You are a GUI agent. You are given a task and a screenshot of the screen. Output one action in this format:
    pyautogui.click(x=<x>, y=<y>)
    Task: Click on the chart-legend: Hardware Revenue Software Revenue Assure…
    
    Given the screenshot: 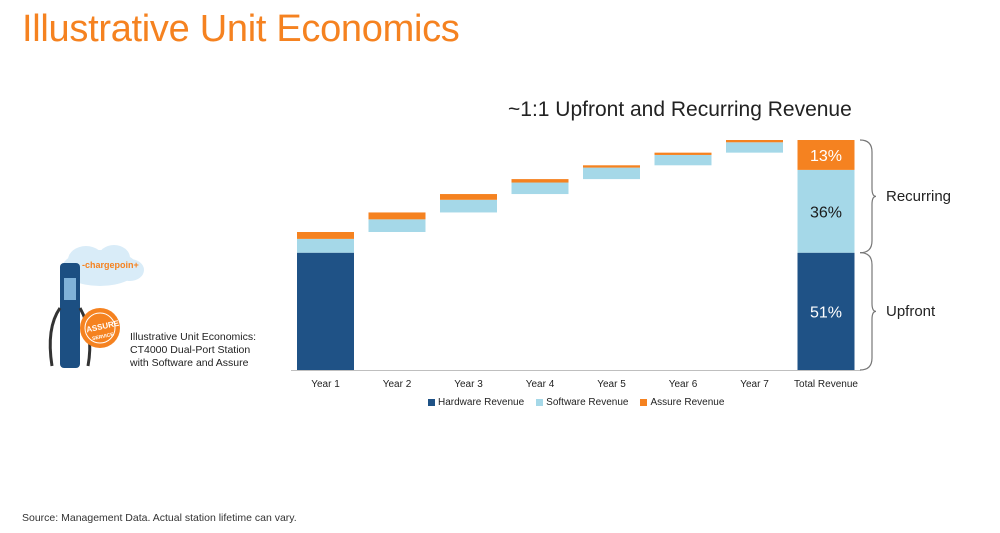 What is the action you would take?
    pyautogui.click(x=576, y=402)
    